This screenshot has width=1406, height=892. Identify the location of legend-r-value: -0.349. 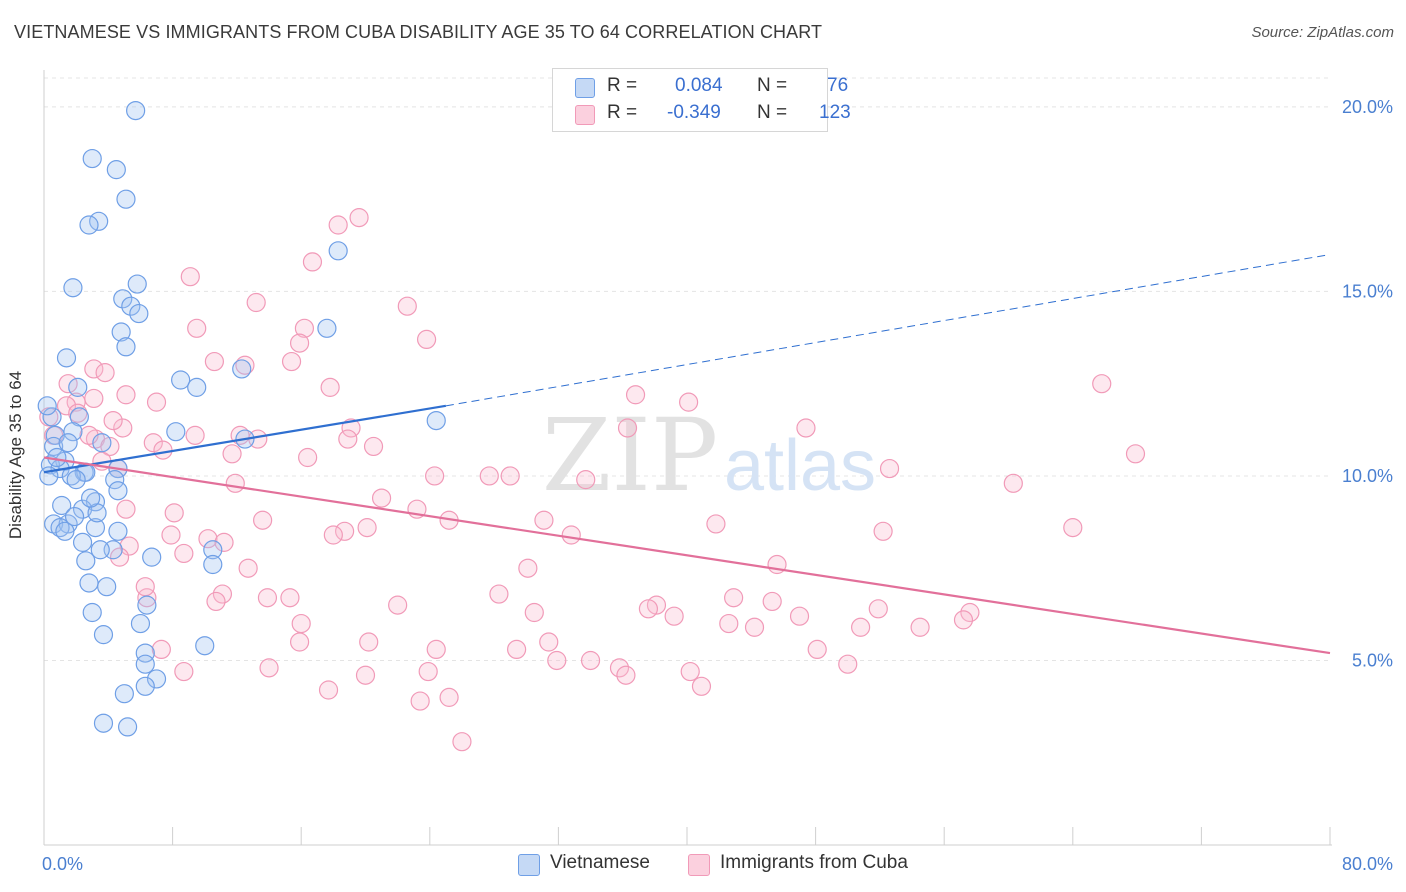
(694, 112).